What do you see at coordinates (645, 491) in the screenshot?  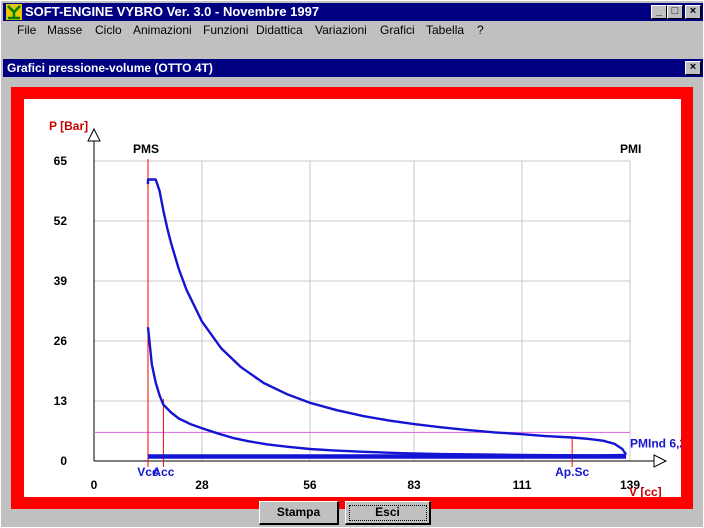 I see `x-axis-label: V [cc]` at bounding box center [645, 491].